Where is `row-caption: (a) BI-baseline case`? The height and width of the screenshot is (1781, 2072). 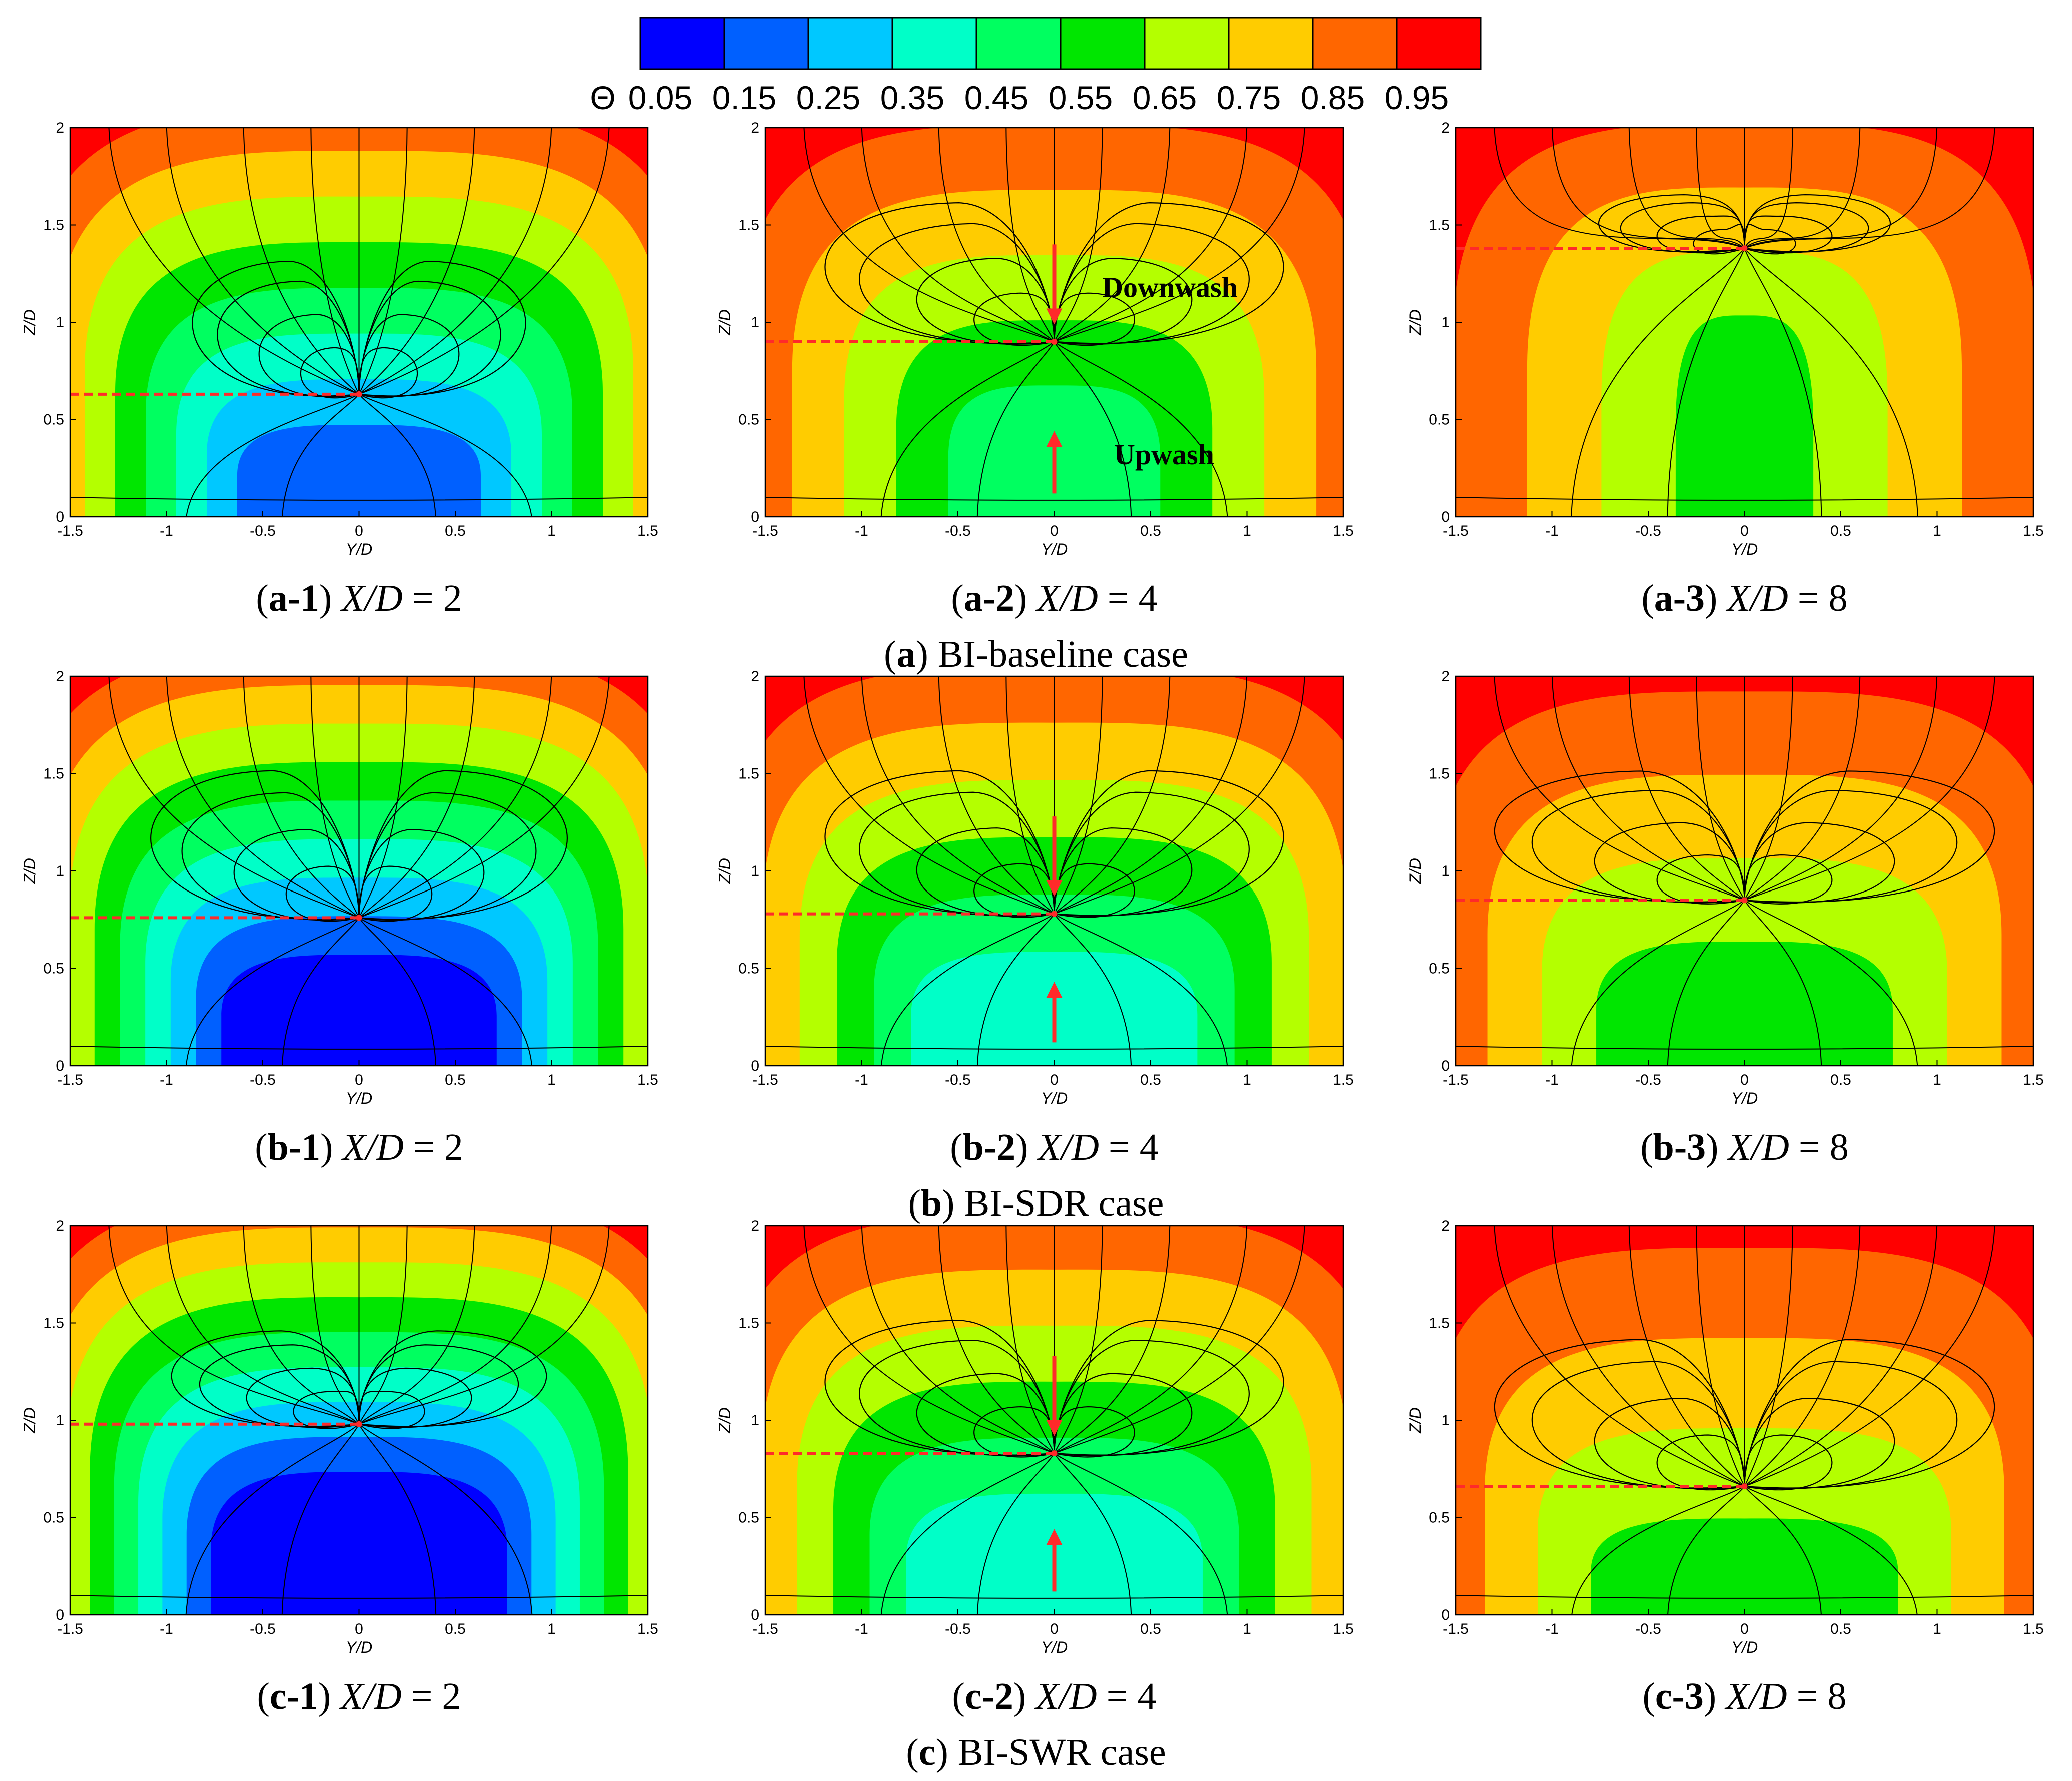 row-caption: (a) BI-baseline case is located at coordinates (1036, 654).